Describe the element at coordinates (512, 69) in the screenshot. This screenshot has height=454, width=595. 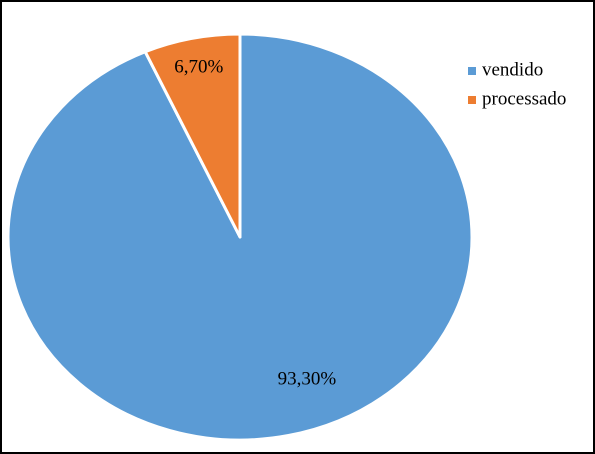
I see `legend-label: vendido` at that location.